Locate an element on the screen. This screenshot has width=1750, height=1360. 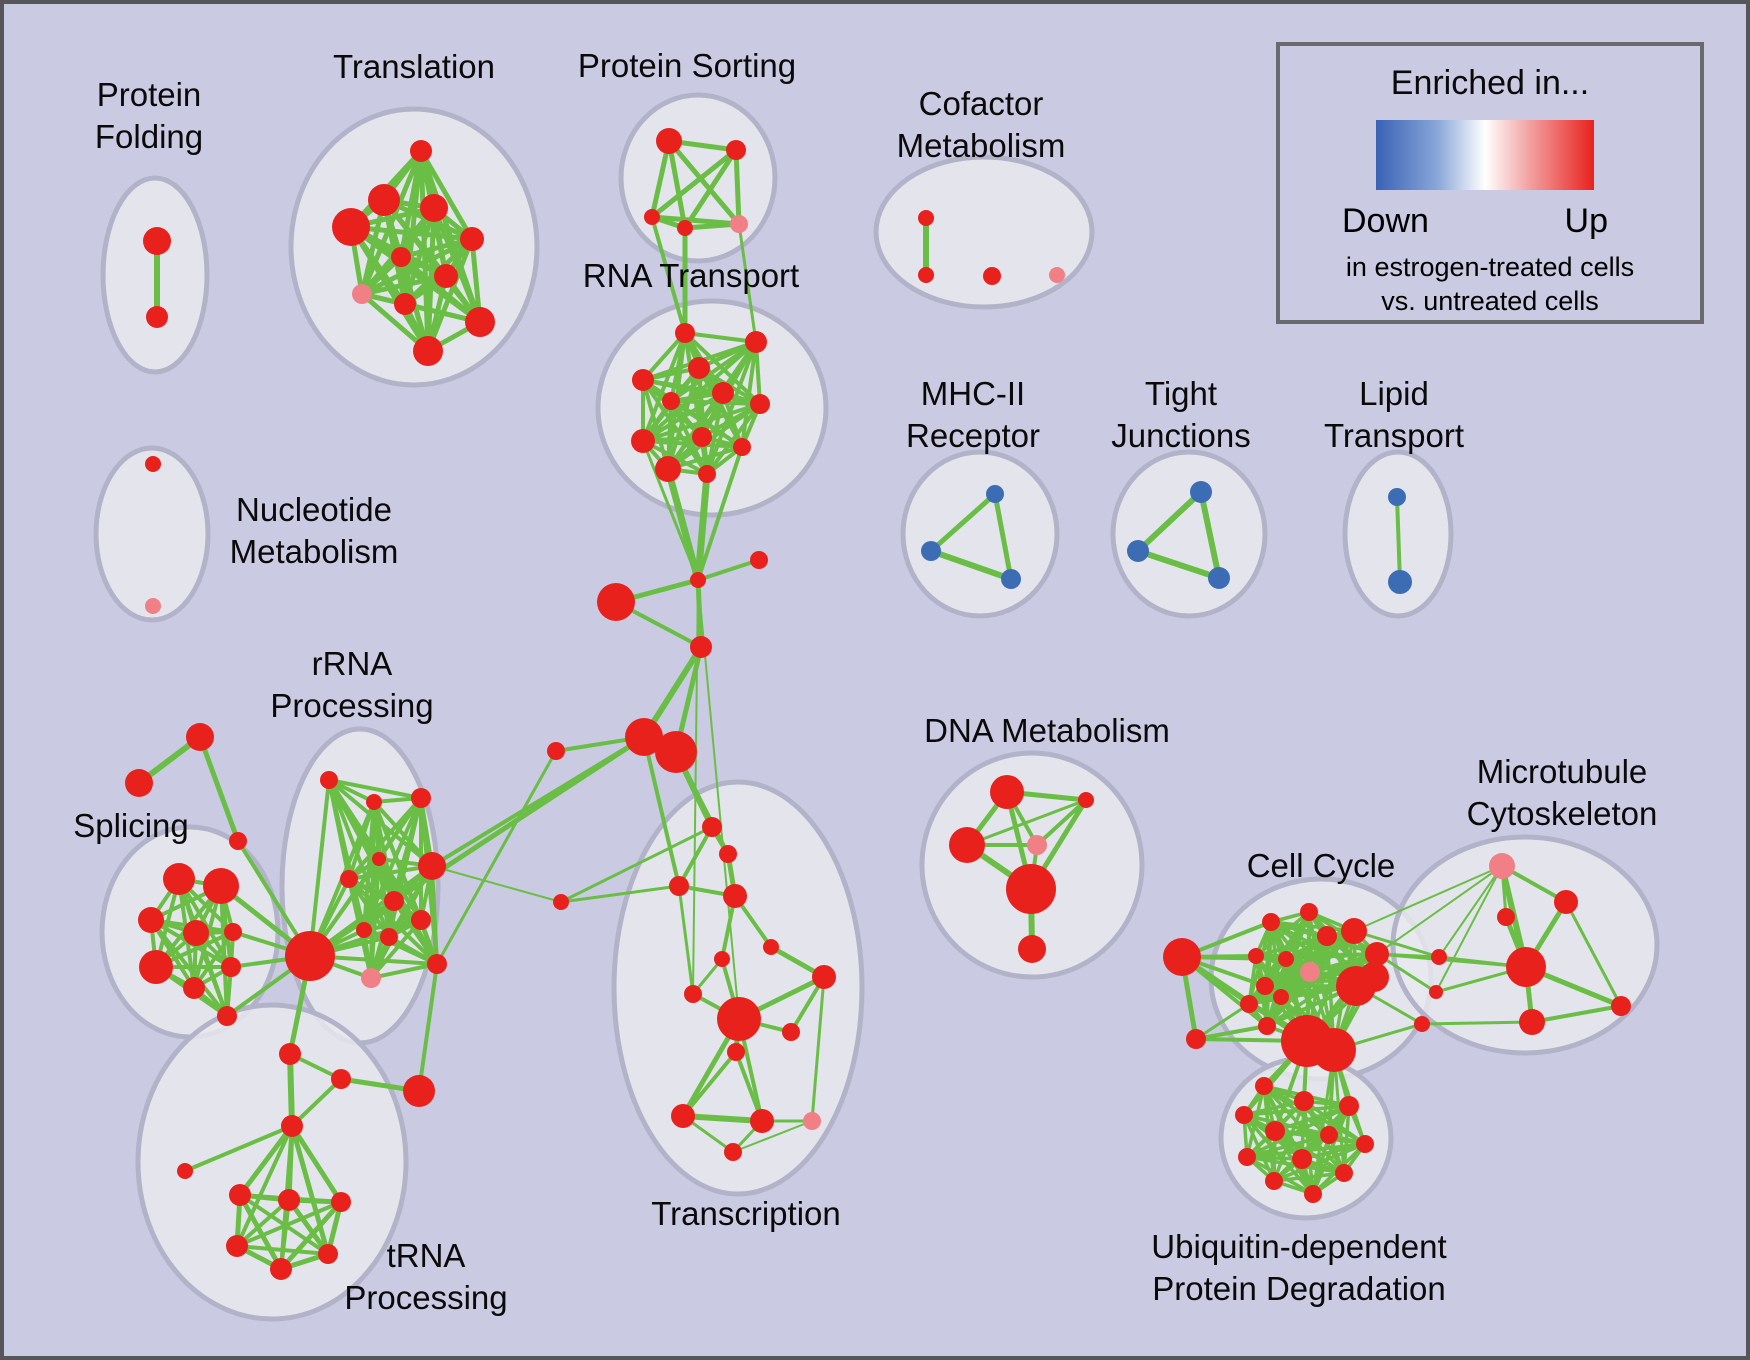
gene-set-node-cofactor-metabolism is located at coordinates (992, 276).